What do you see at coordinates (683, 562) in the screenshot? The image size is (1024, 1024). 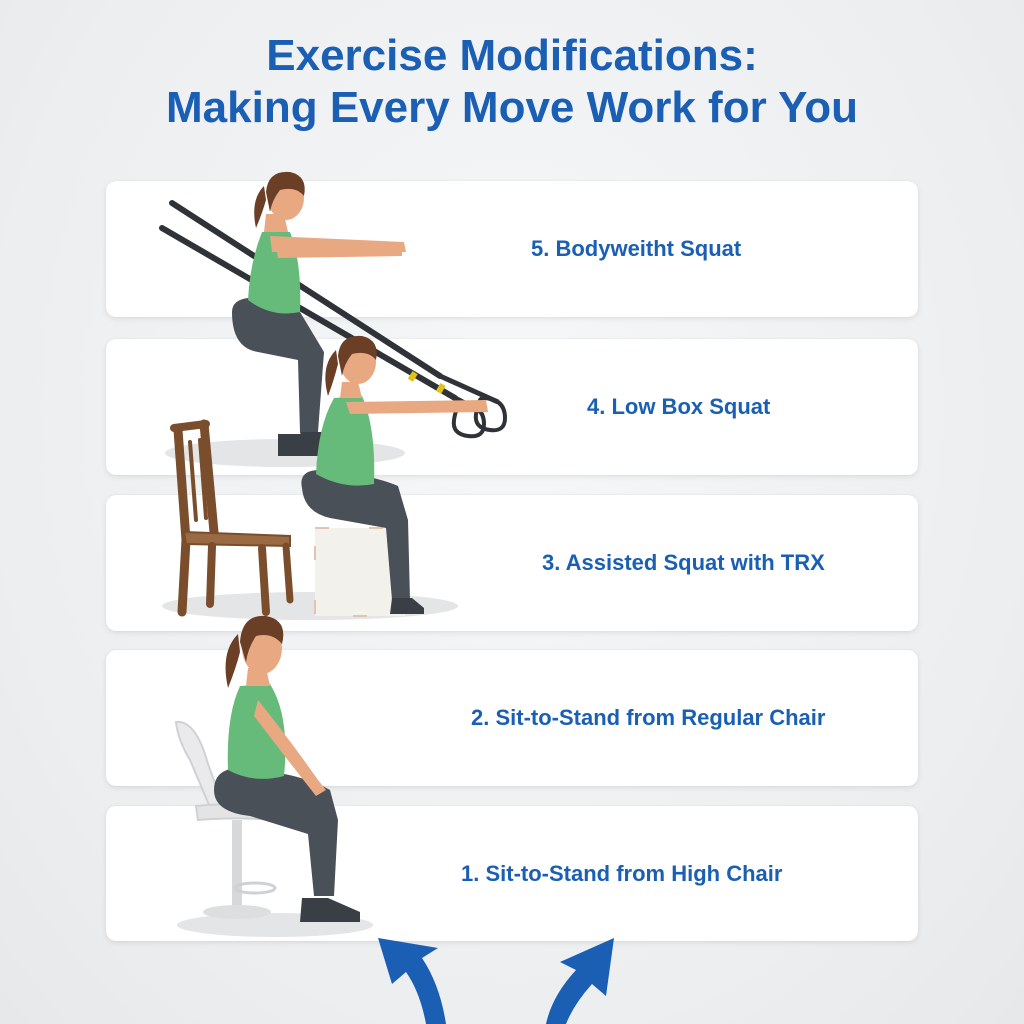 I see `step-label-3: 3. Assisted Squat with TRX` at bounding box center [683, 562].